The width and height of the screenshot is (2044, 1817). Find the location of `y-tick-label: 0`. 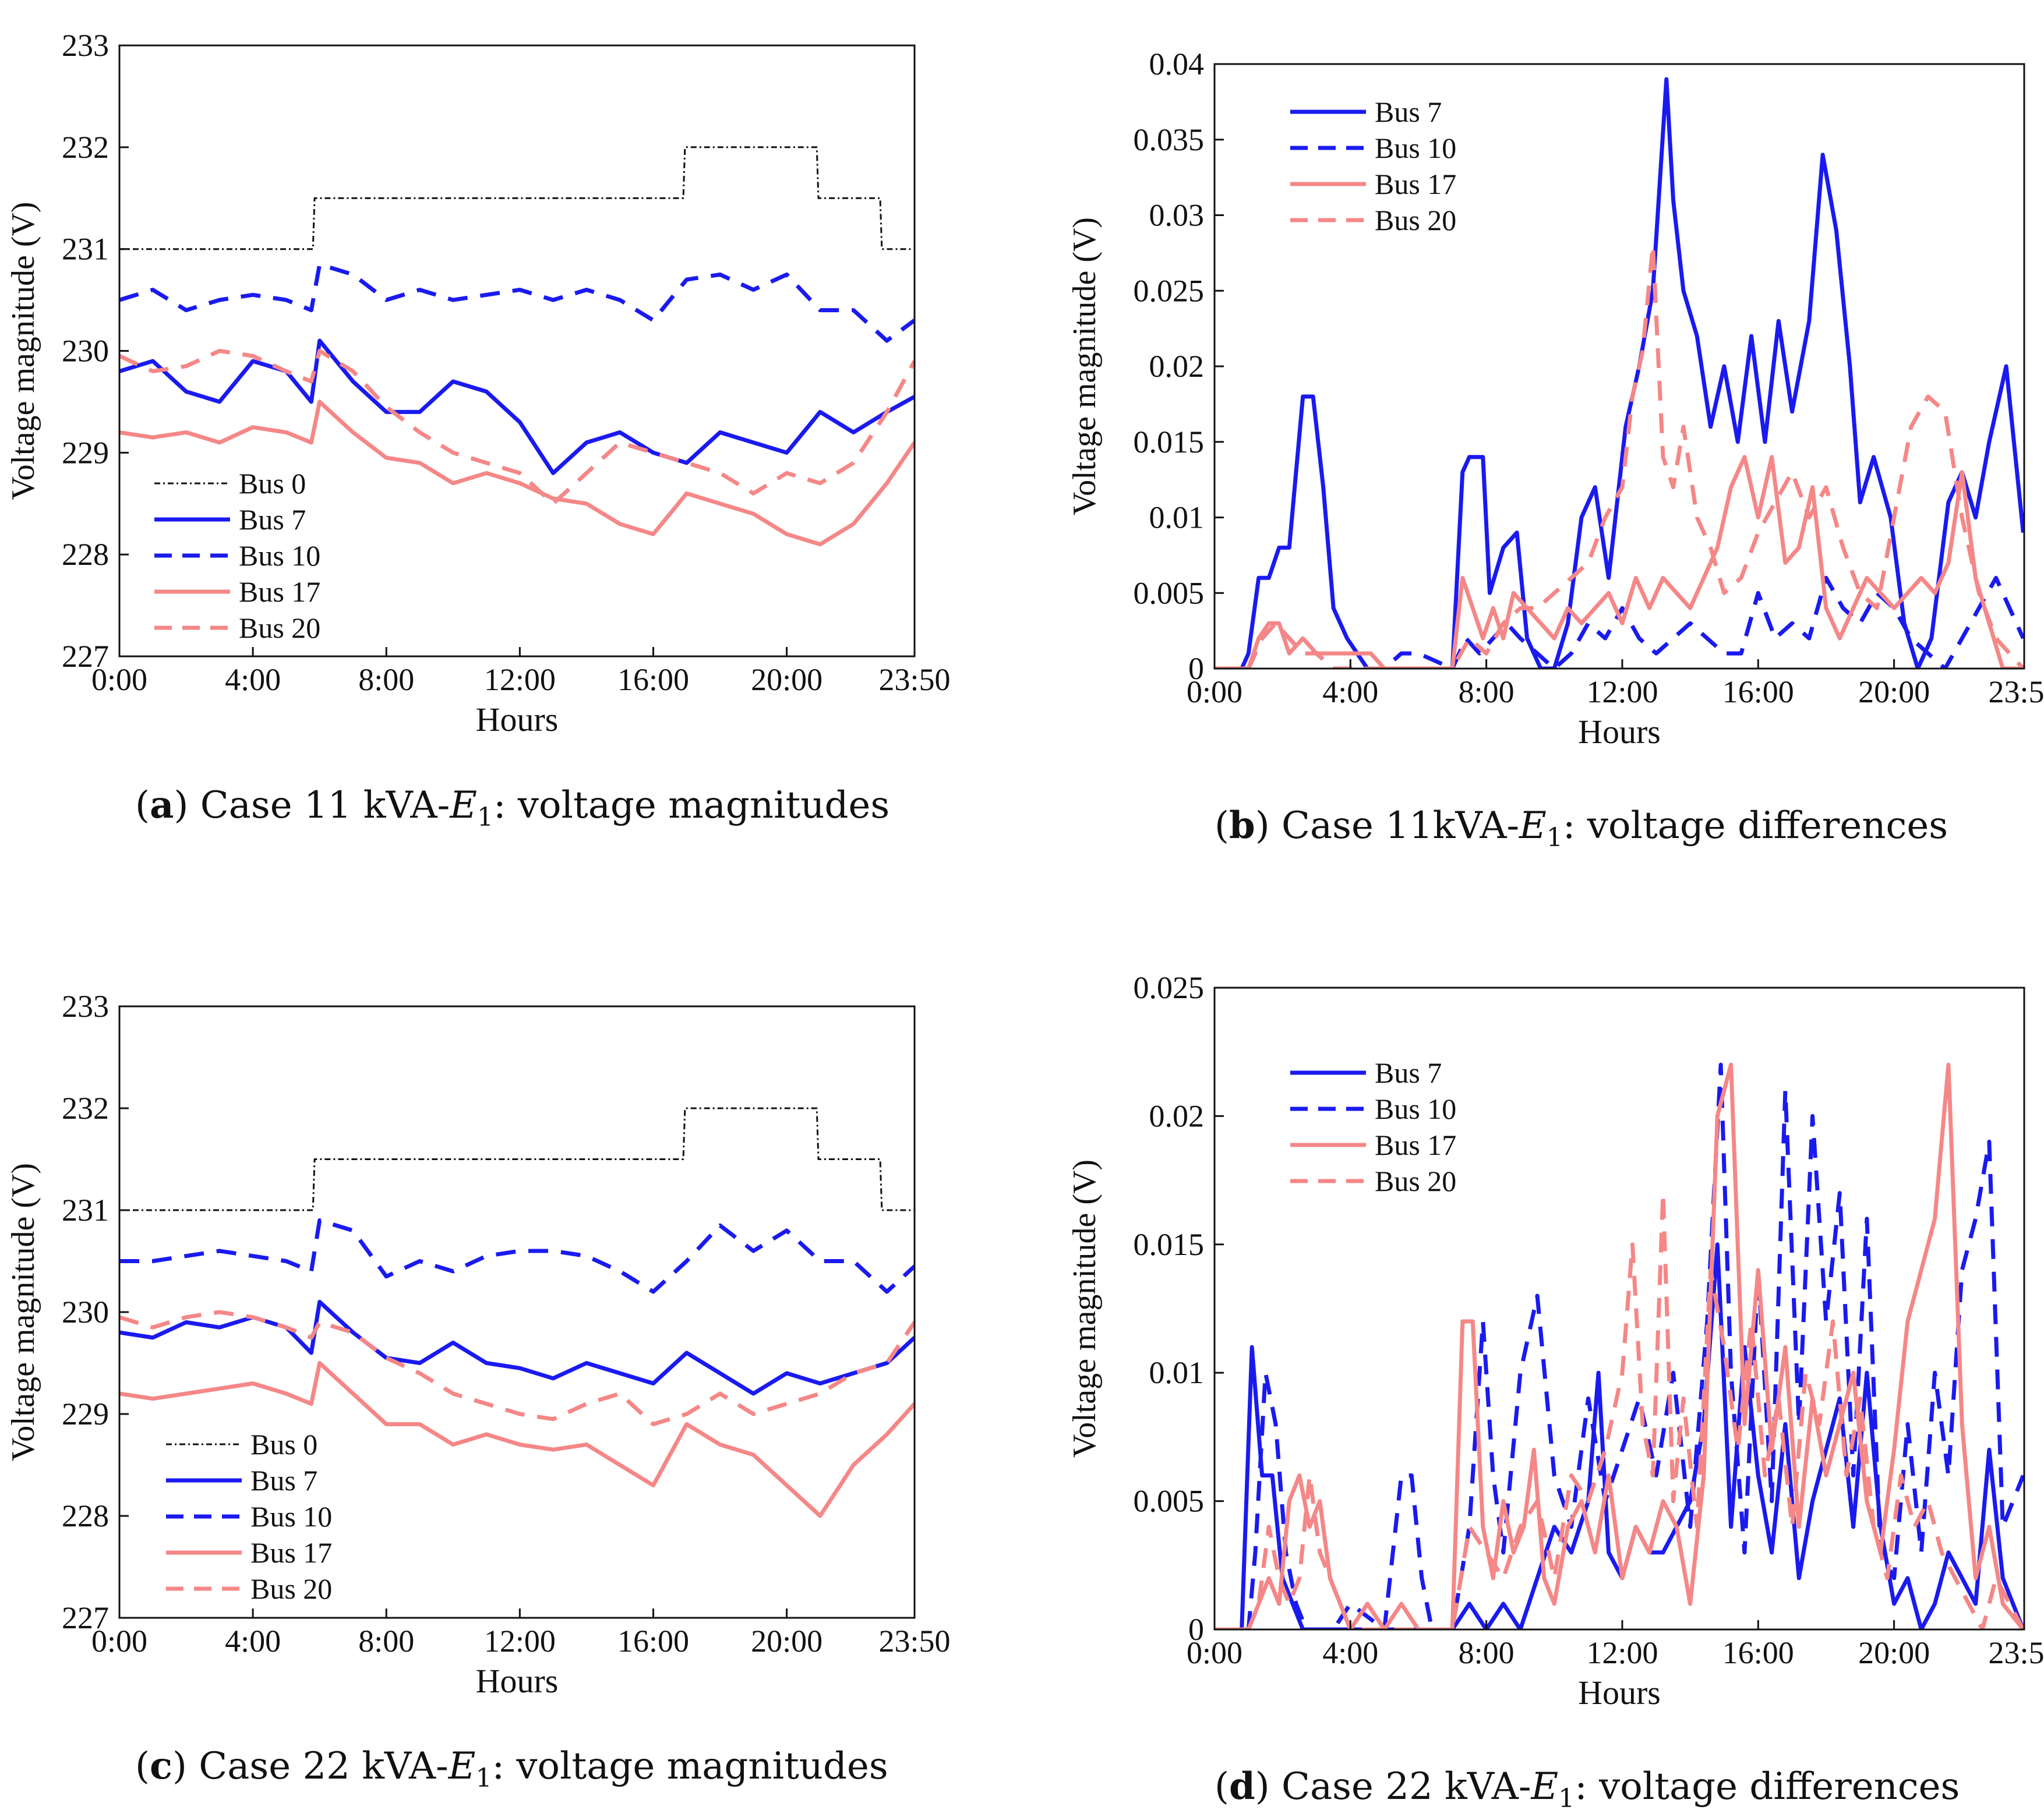

y-tick-label: 0 is located at coordinates (1196, 1630).